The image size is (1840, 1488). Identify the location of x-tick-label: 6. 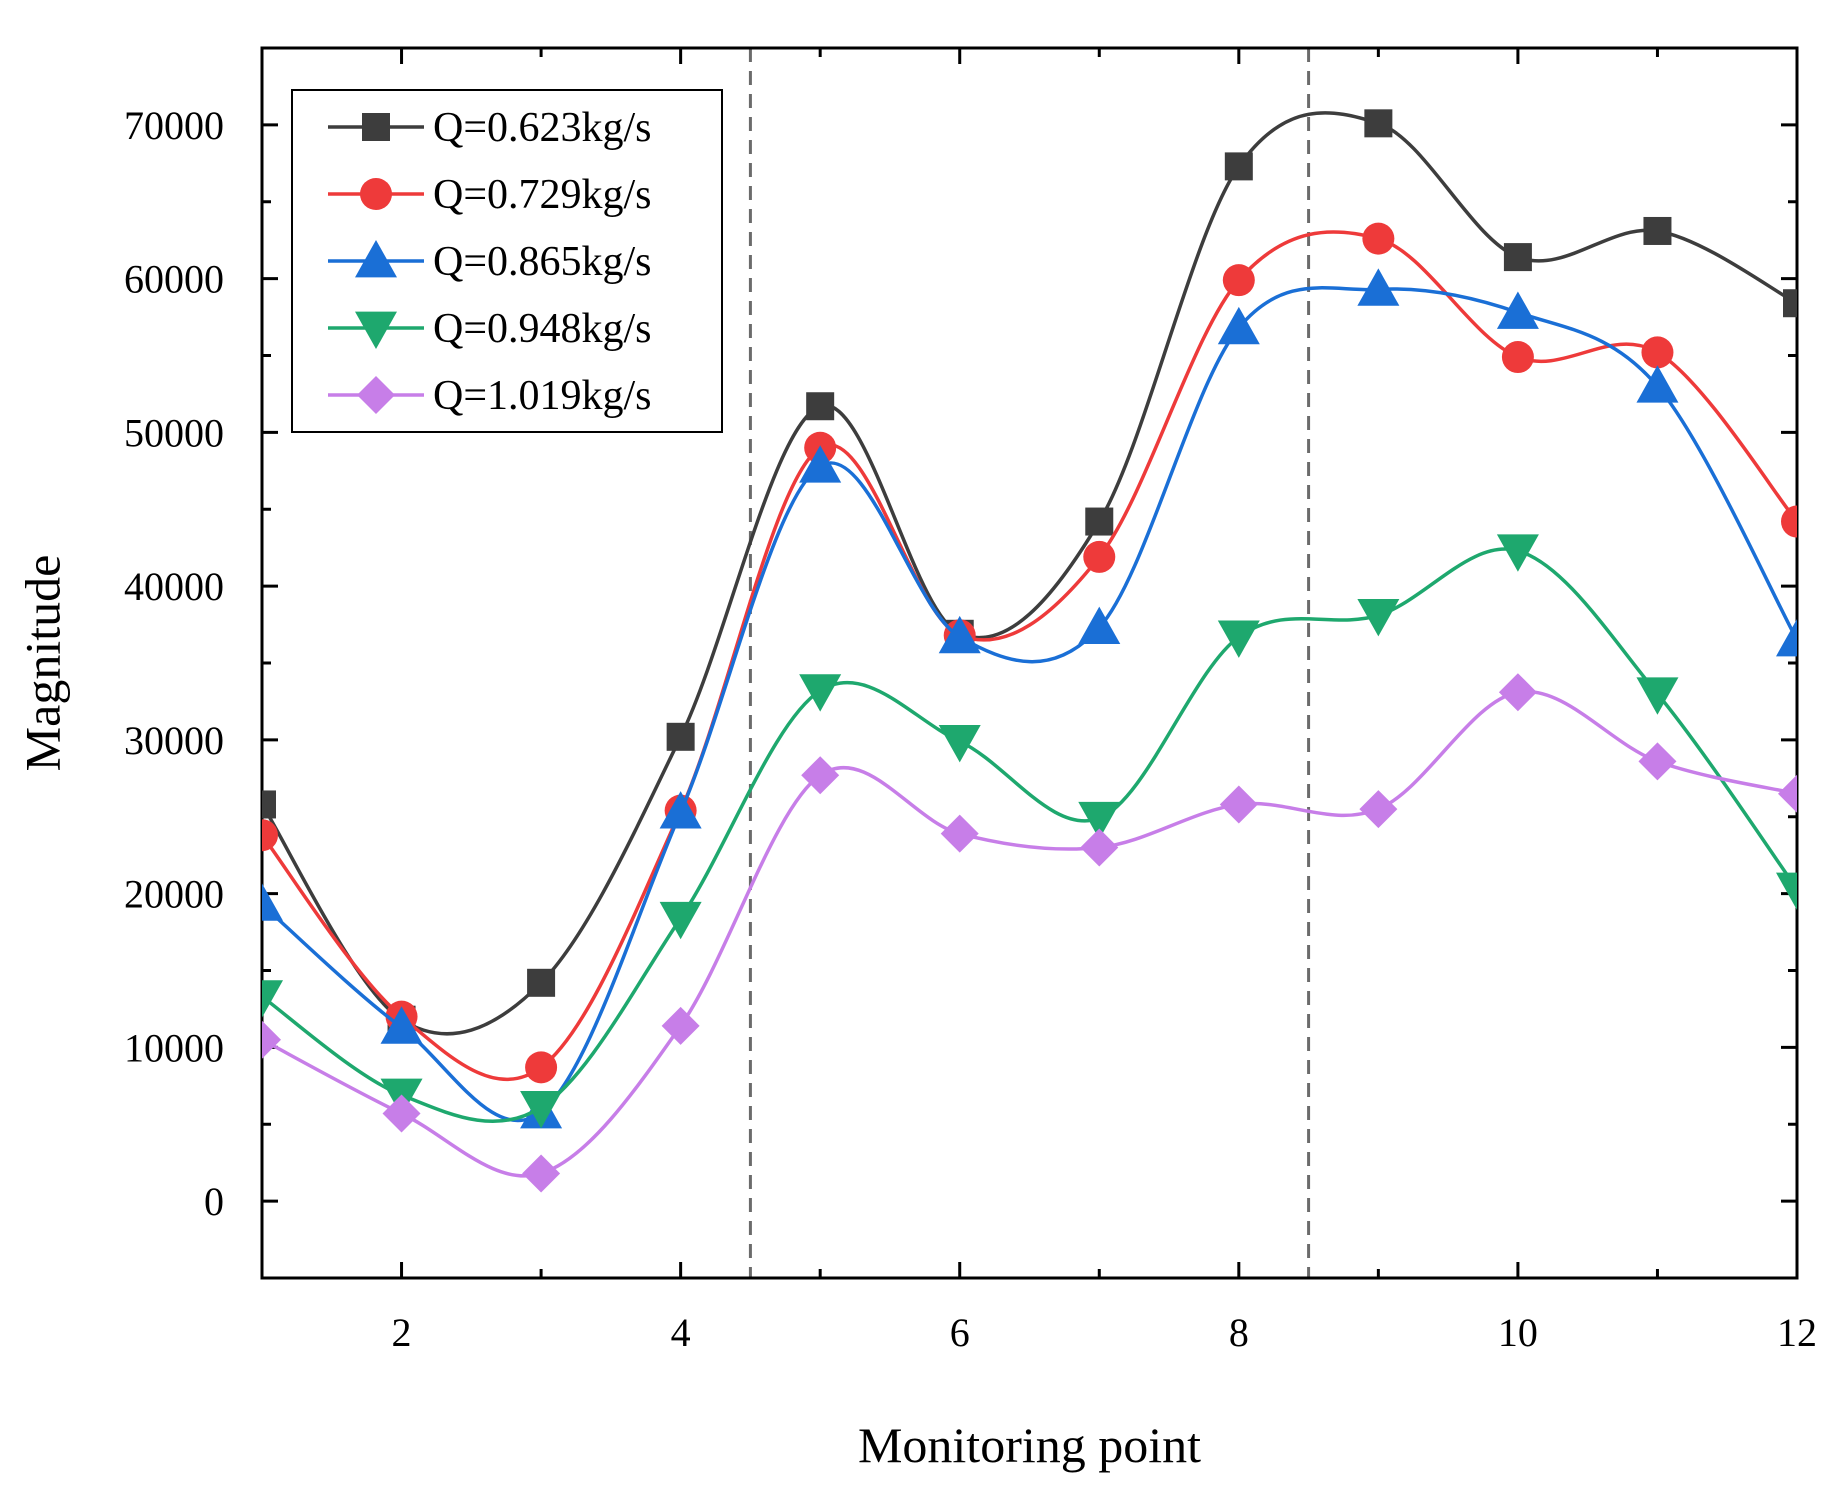
(960, 1332).